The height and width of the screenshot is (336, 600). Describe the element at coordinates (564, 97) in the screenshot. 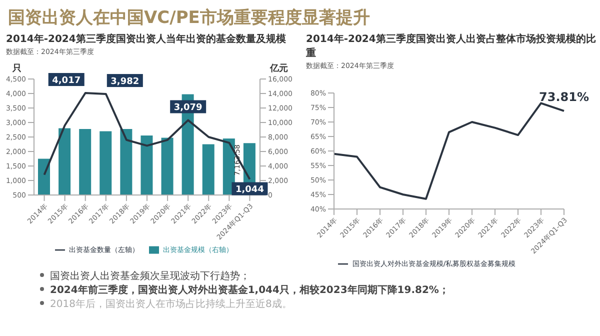

I see `data-label: 73.81%` at that location.